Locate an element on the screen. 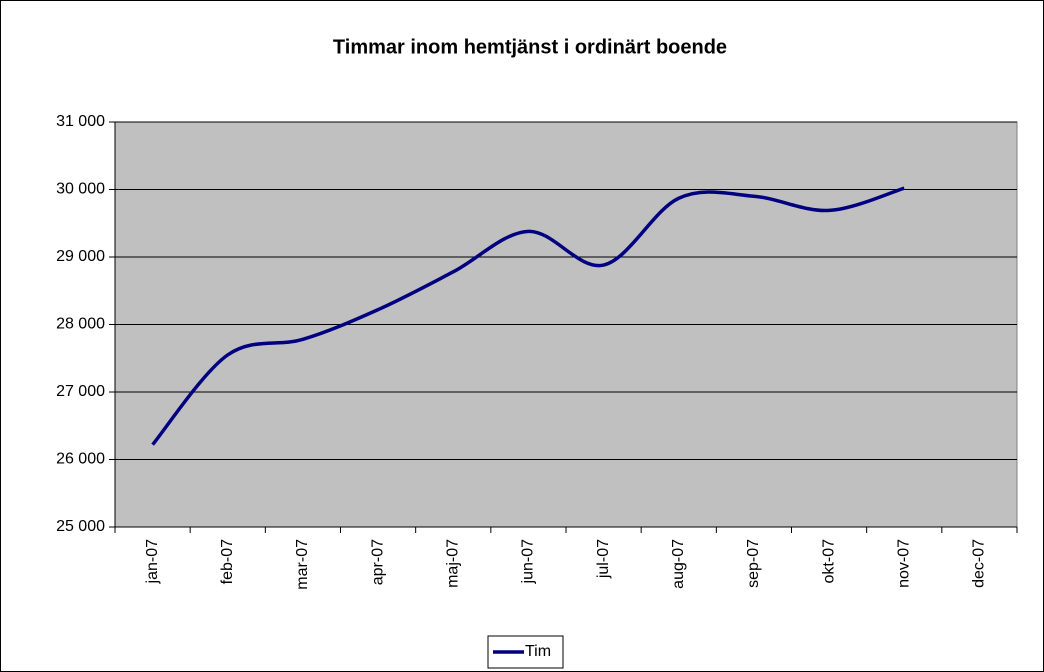  x-tick-label: sep-07 is located at coordinates (753, 563).